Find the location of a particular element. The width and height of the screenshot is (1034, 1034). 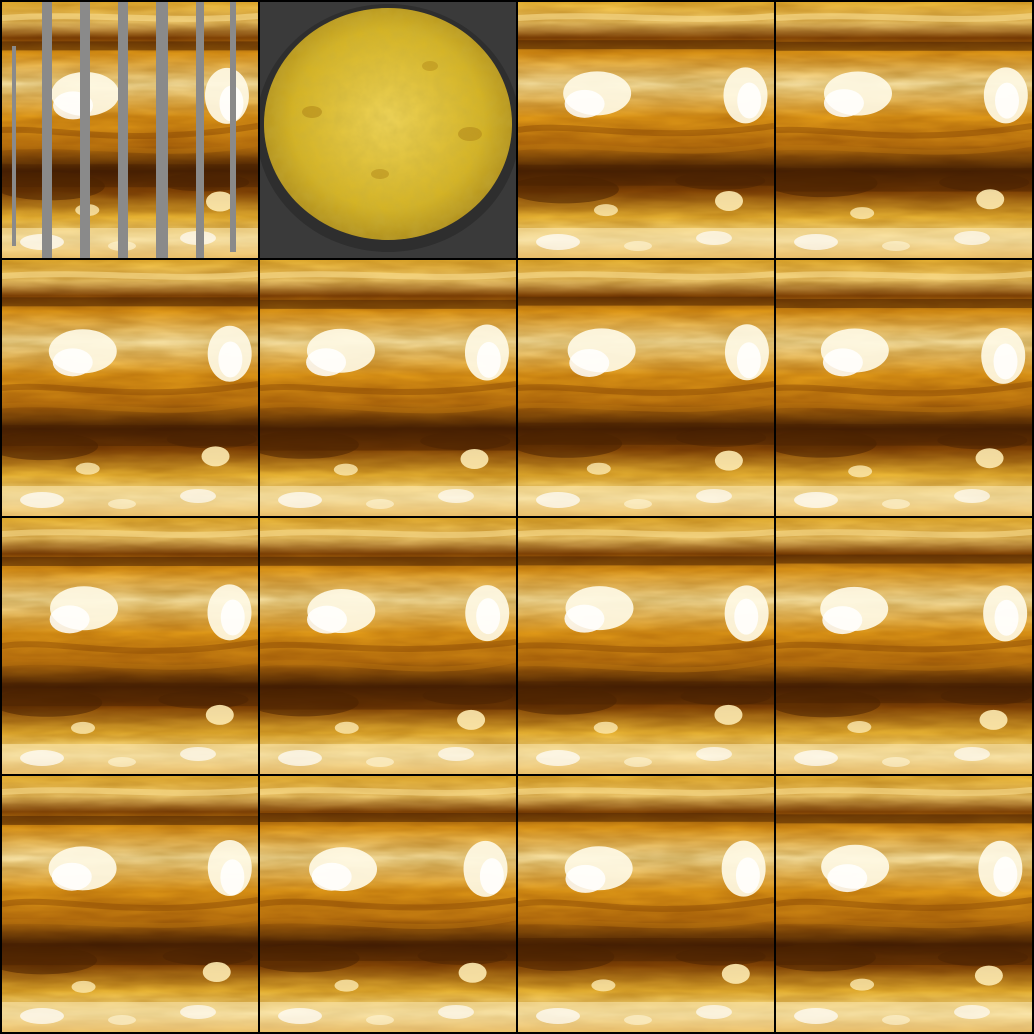

masked-input-tile is located at coordinates (130, 130).